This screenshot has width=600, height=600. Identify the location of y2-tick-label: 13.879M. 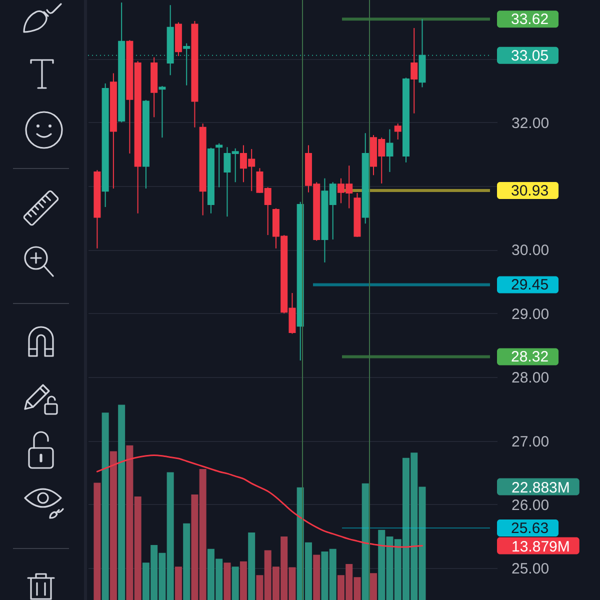
(541, 547).